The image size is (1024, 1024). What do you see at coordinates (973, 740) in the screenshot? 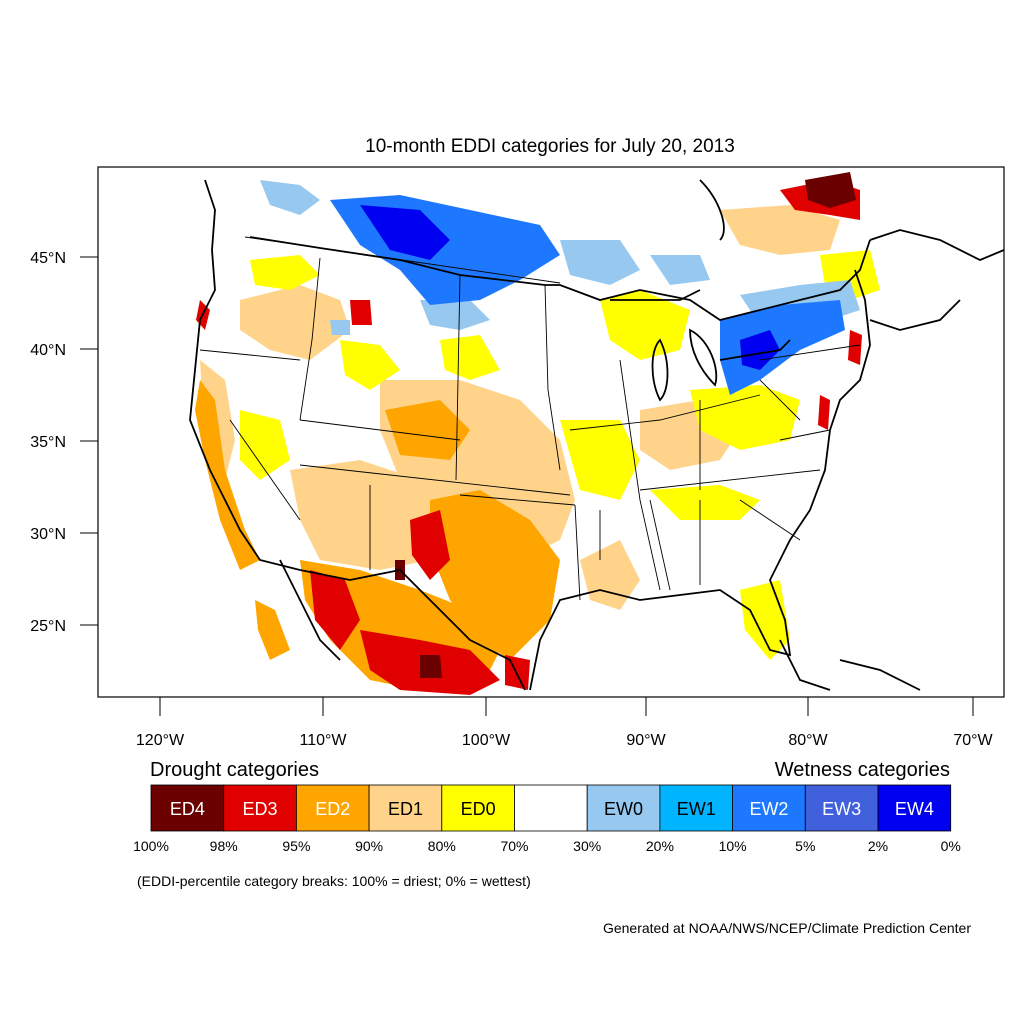
I see `lon-tick-label: 70°W` at bounding box center [973, 740].